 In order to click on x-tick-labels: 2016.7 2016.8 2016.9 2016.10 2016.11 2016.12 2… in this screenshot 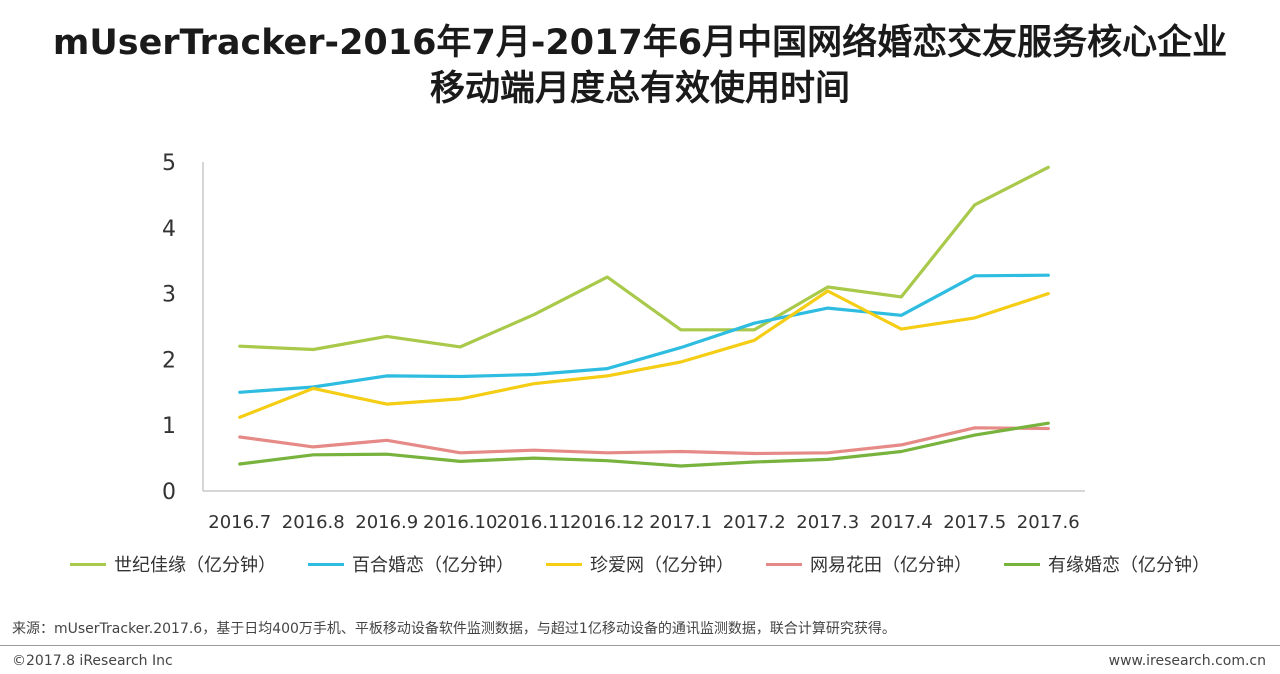, I will do `click(643, 522)`.